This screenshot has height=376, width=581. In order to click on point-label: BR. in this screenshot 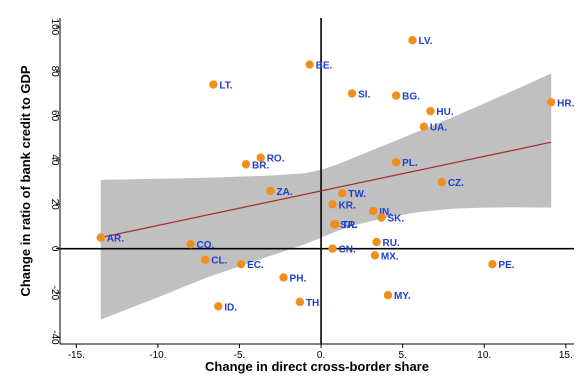, I will do `click(260, 165)`.